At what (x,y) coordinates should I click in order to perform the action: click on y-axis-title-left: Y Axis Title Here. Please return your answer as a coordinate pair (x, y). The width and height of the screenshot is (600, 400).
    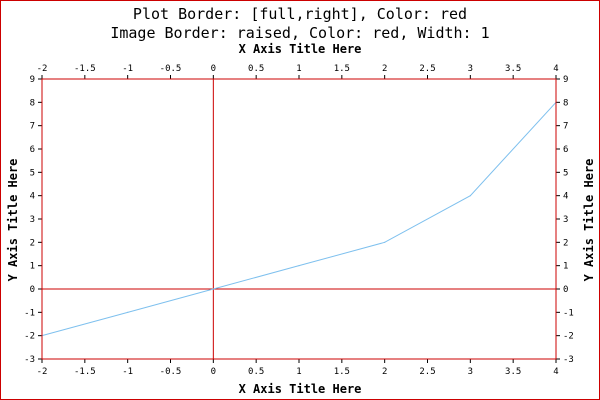
    Looking at the image, I should click on (13, 220).